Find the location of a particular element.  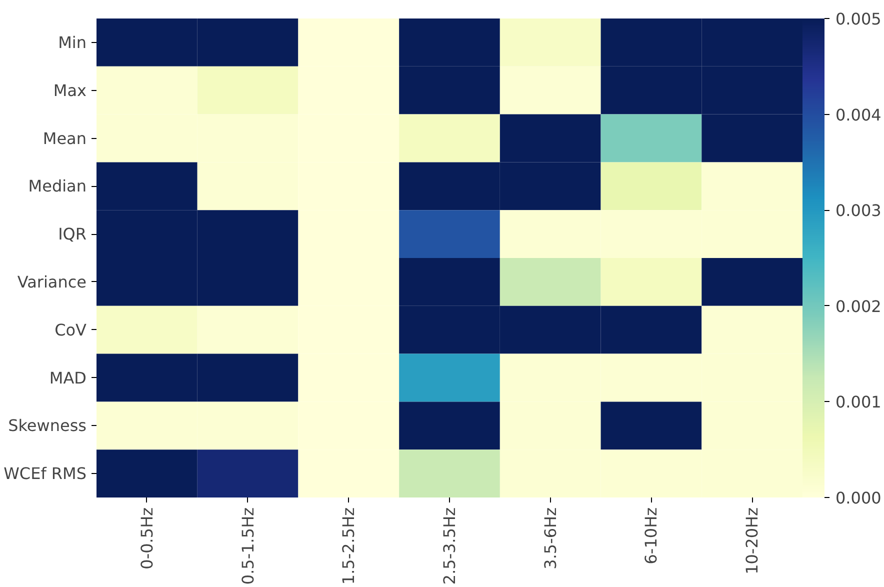

y-tick-label: Skewness is located at coordinates (47, 426).